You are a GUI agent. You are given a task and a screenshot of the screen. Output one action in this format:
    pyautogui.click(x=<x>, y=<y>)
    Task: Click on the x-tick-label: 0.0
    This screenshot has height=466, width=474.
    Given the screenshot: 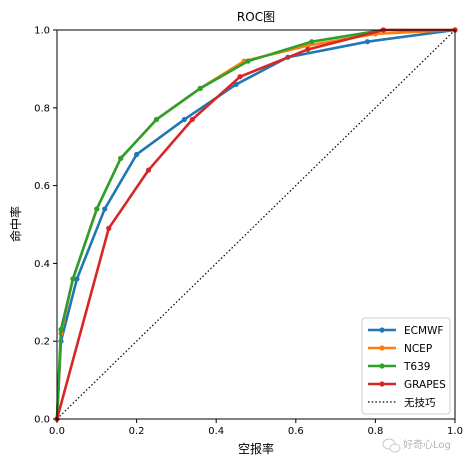 What is the action you would take?
    pyautogui.click(x=57, y=431)
    